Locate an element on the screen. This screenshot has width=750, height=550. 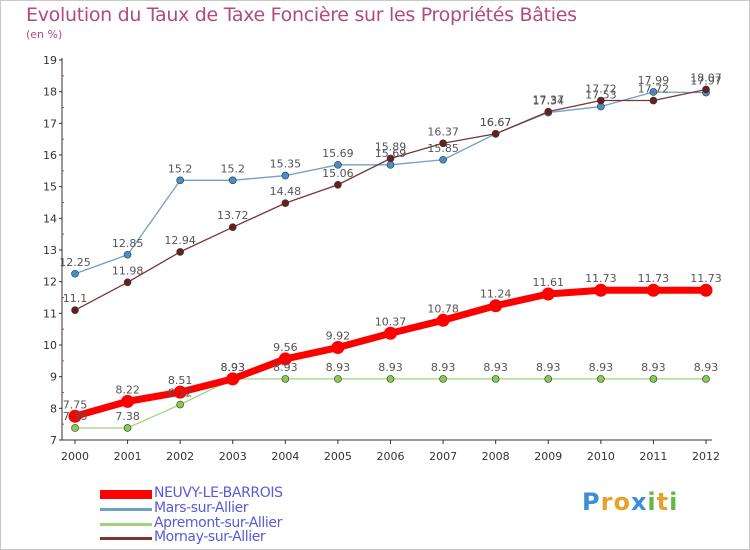
y-tick-label: 8 is located at coordinates (53, 408).